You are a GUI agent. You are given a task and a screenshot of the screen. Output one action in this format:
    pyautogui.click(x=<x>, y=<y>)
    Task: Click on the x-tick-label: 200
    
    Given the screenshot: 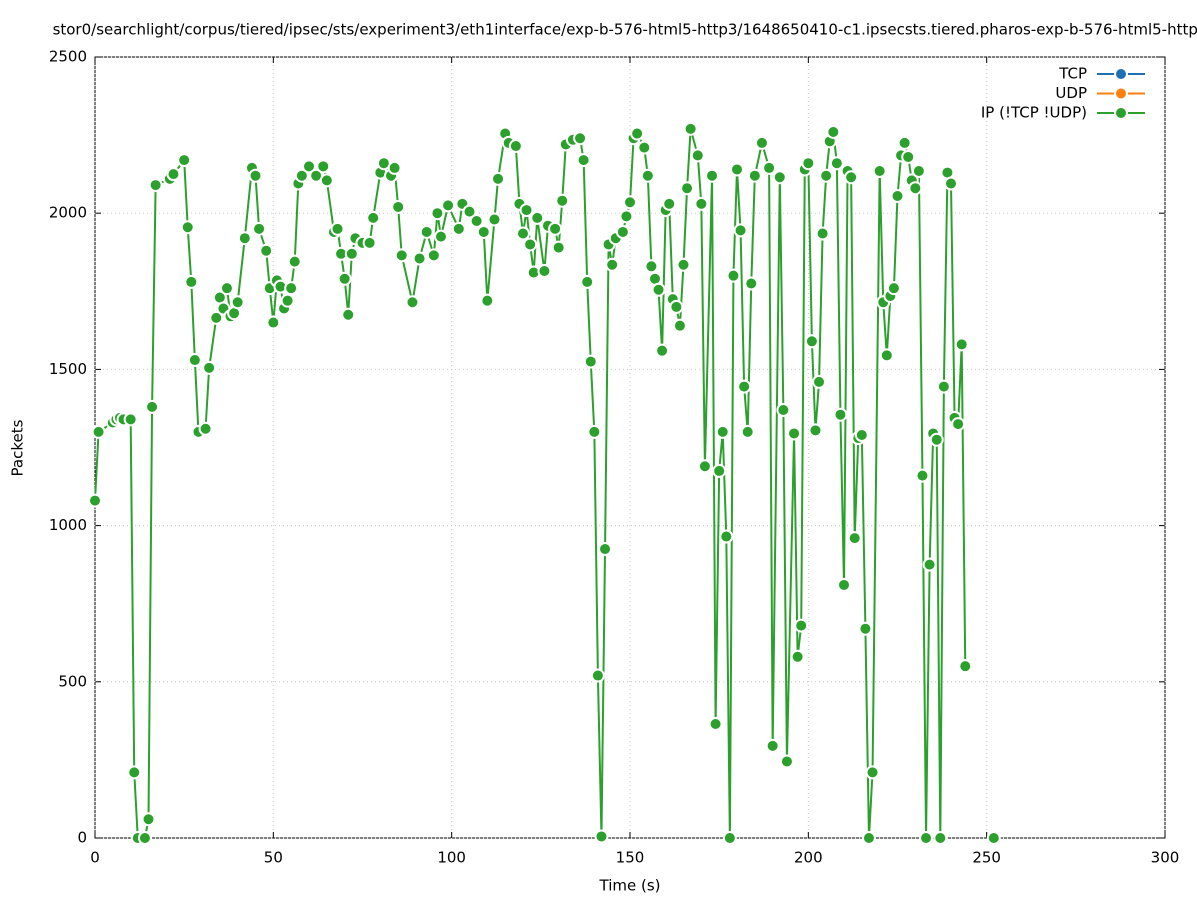 What is the action you would take?
    pyautogui.click(x=808, y=858)
    